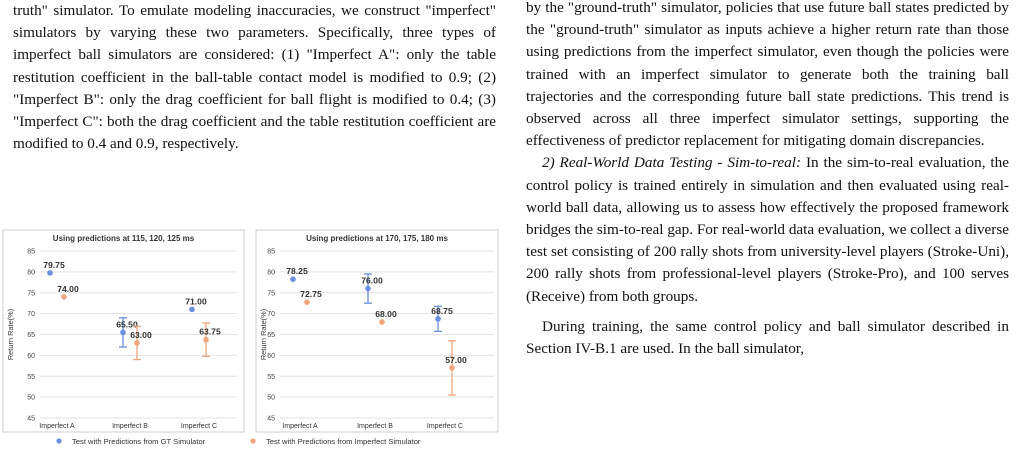 This screenshot has width=1022, height=470. What do you see at coordinates (54, 265) in the screenshot?
I see `data-label: 79.75` at bounding box center [54, 265].